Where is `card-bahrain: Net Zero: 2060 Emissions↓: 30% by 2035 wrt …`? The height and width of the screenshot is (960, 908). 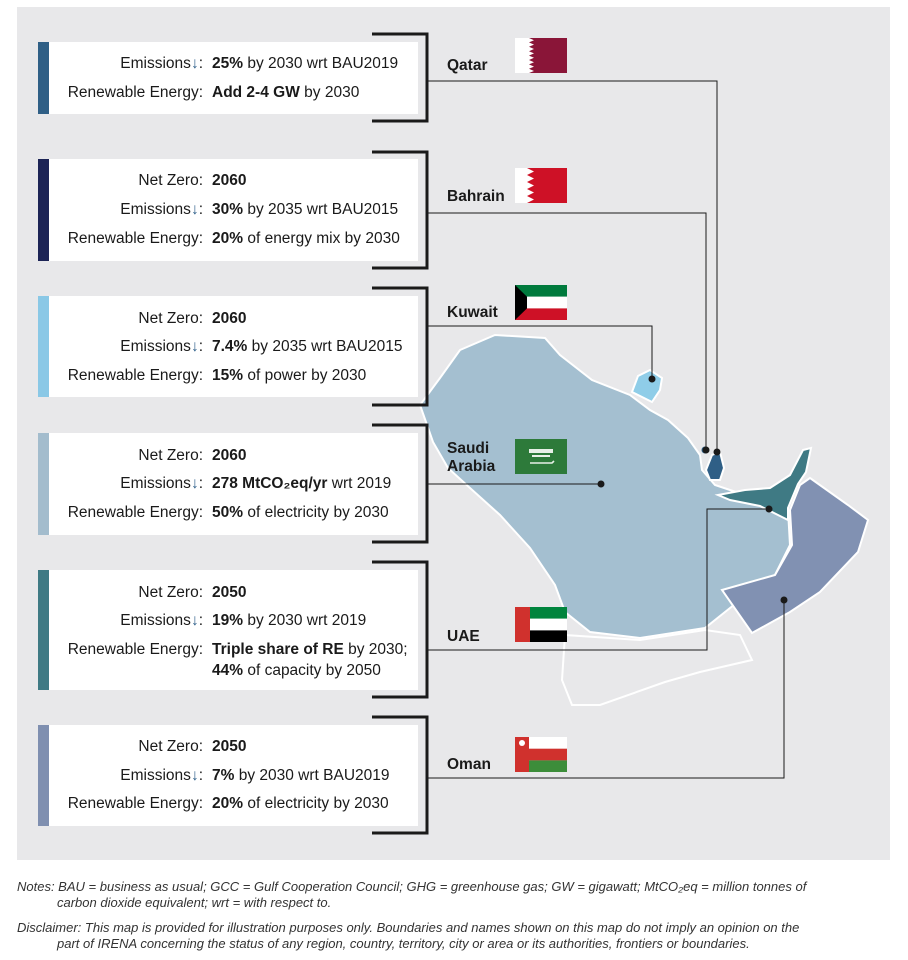
card-bahrain: Net Zero: 2060 Emissions↓: 30% by 2035 wrt … is located at coordinates (228, 210).